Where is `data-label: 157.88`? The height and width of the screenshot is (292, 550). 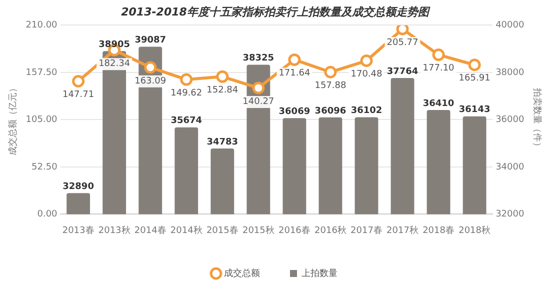 data-label: 157.88 is located at coordinates (330, 85).